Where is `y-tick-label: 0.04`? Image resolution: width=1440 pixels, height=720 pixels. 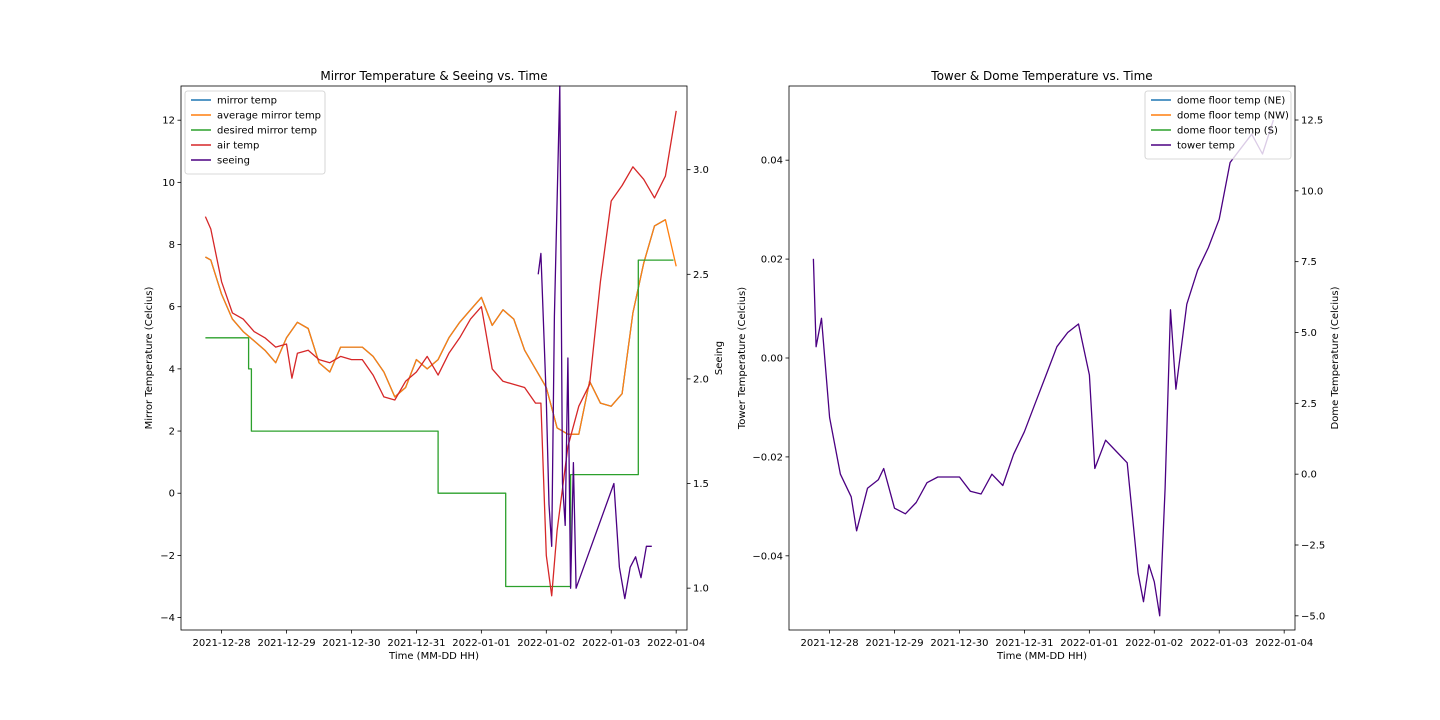
y-tick-label: 0.04 is located at coordinates (772, 161).